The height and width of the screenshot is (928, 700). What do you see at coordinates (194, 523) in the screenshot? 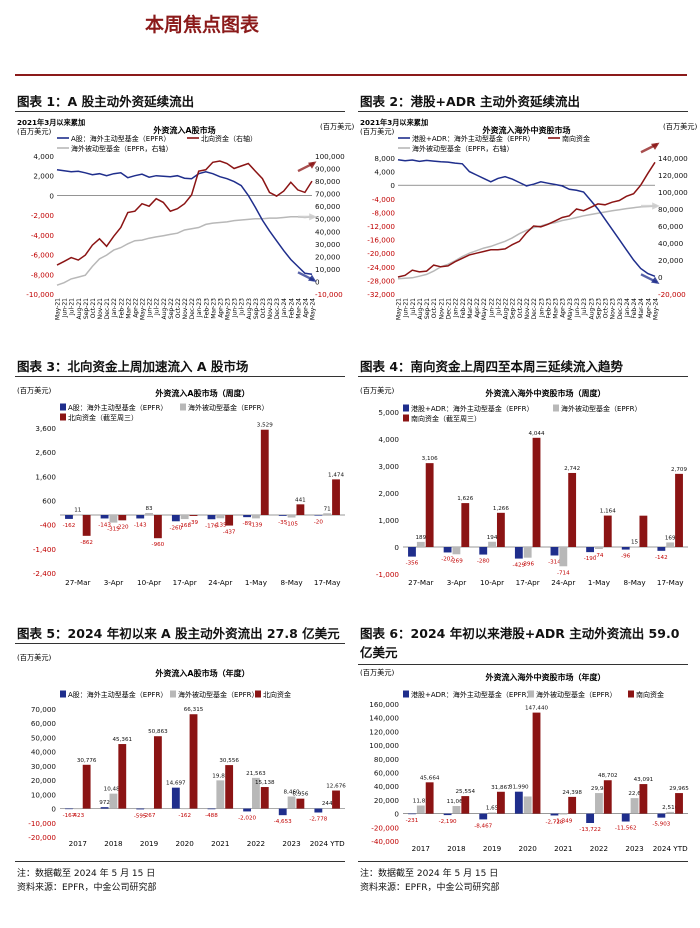
I see `data-label: -39` at bounding box center [194, 523].